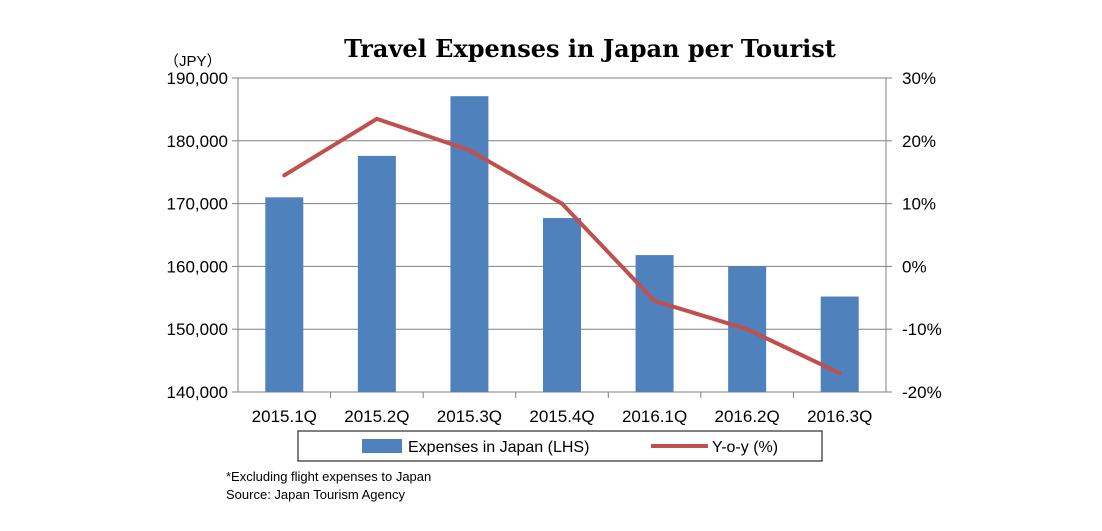 The height and width of the screenshot is (531, 1102). I want to click on y-axis-unit-label: （JPY）, so click(193, 61).